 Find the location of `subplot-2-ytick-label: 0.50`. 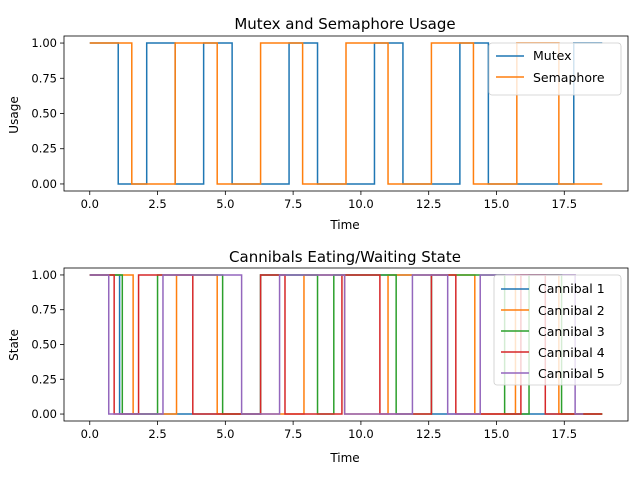

subplot-2-ytick-label: 0.50 is located at coordinates (44, 345).